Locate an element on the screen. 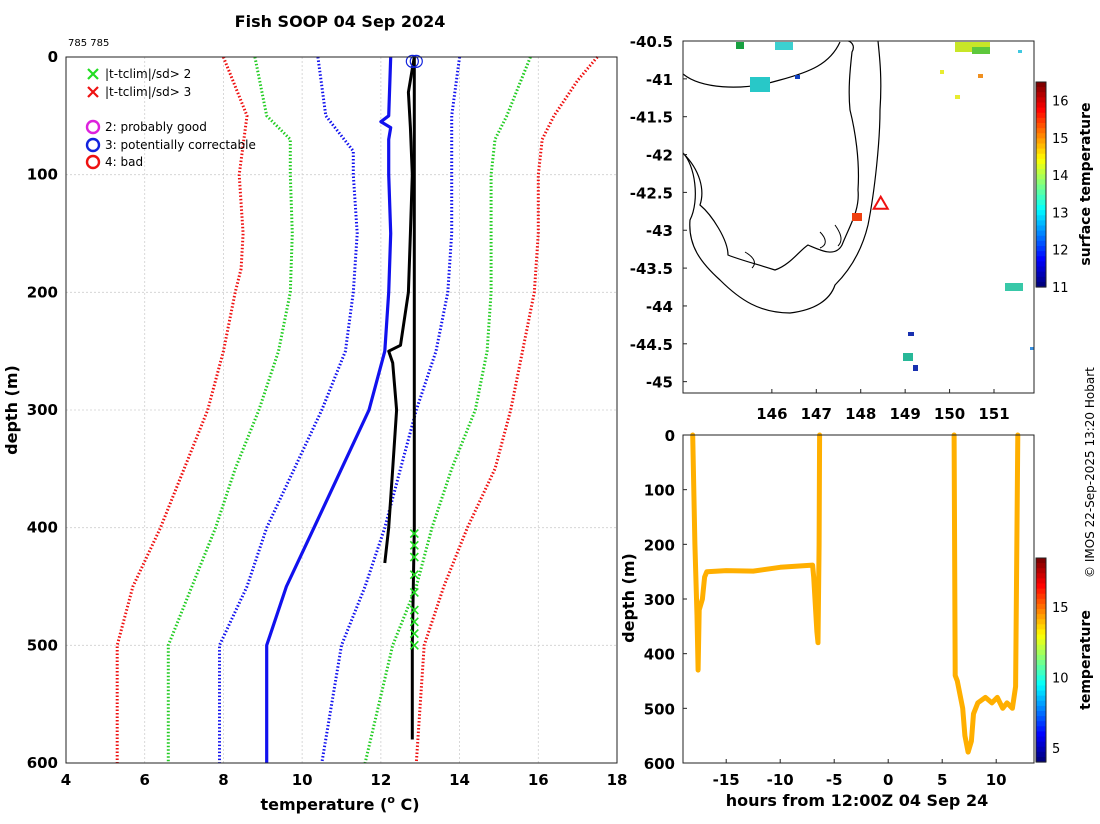  map-profile-marker-triangle is located at coordinates (880, 202).